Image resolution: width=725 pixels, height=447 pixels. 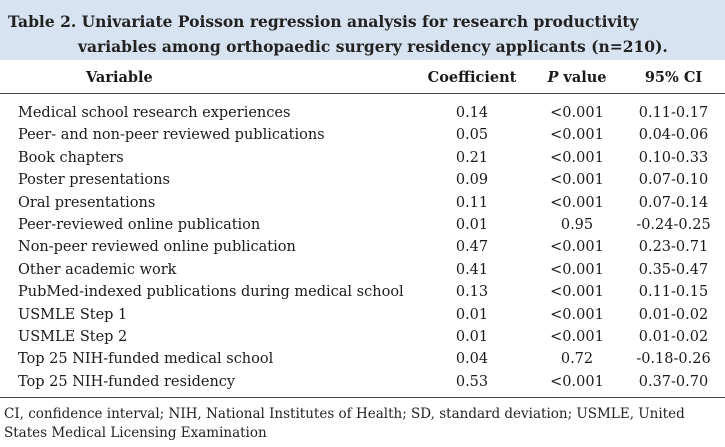 What do you see at coordinates (362, 337) in the screenshot?
I see `table-row: USMLE Step 2 0.01 <0.001 0.01-0.02` at bounding box center [362, 337].